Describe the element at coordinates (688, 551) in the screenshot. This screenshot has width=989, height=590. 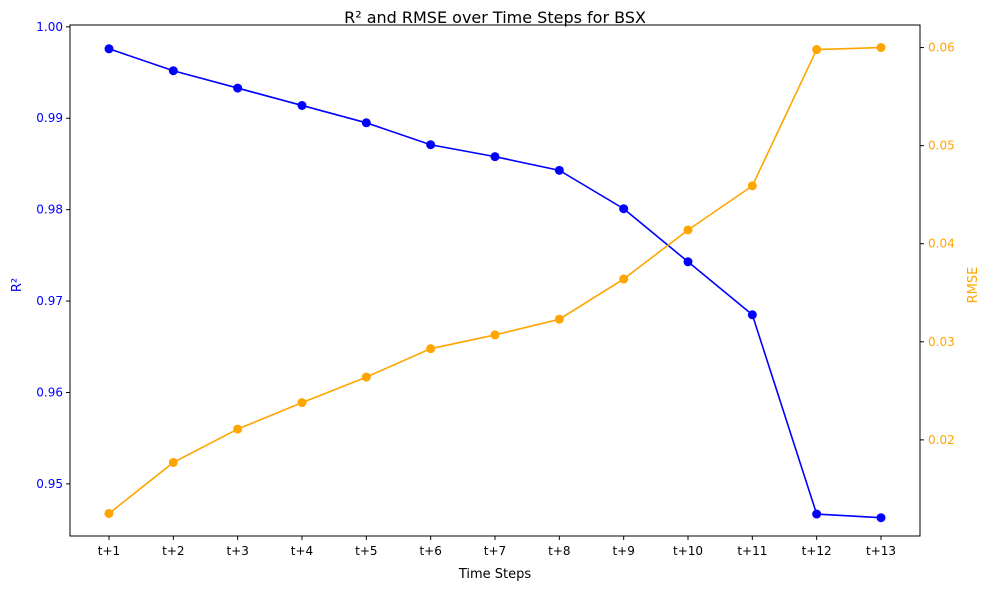
I see `x-tick-label: t+10` at that location.